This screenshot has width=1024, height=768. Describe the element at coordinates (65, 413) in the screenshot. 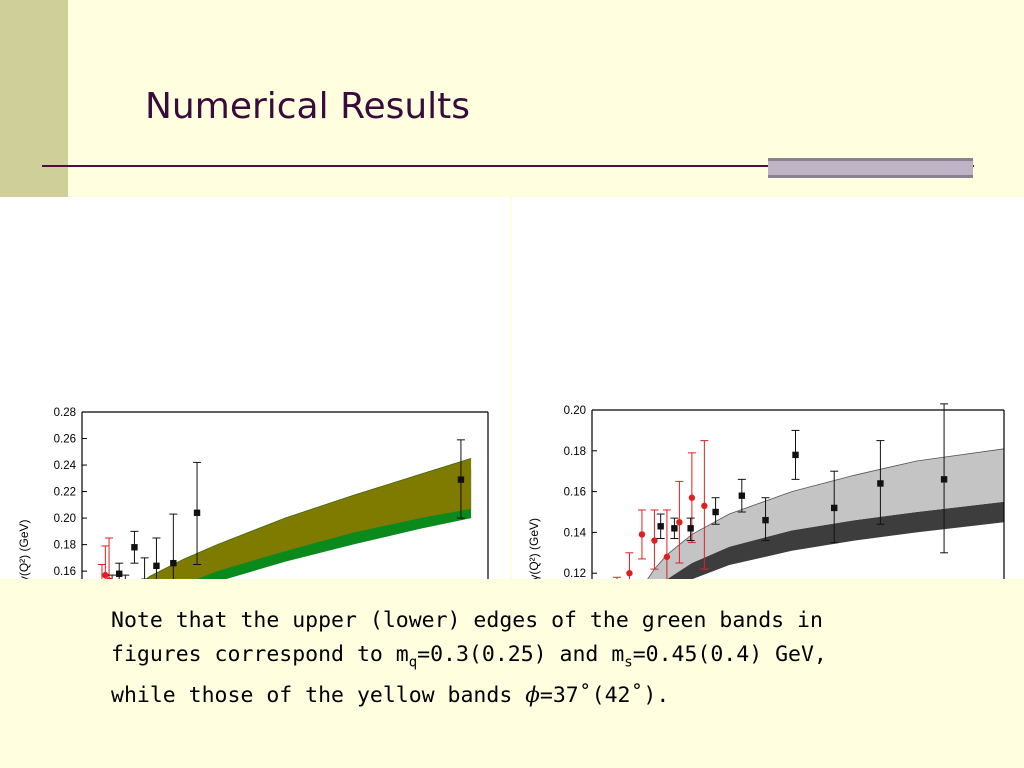

I see `y-tick-label: 0.28` at that location.